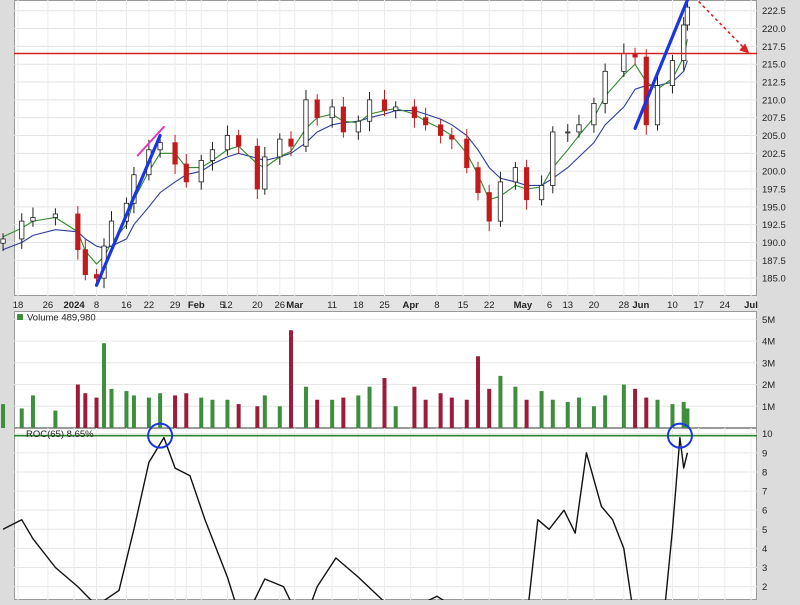 This screenshot has height=605, width=800. I want to click on trend-line-june, so click(661, 65).